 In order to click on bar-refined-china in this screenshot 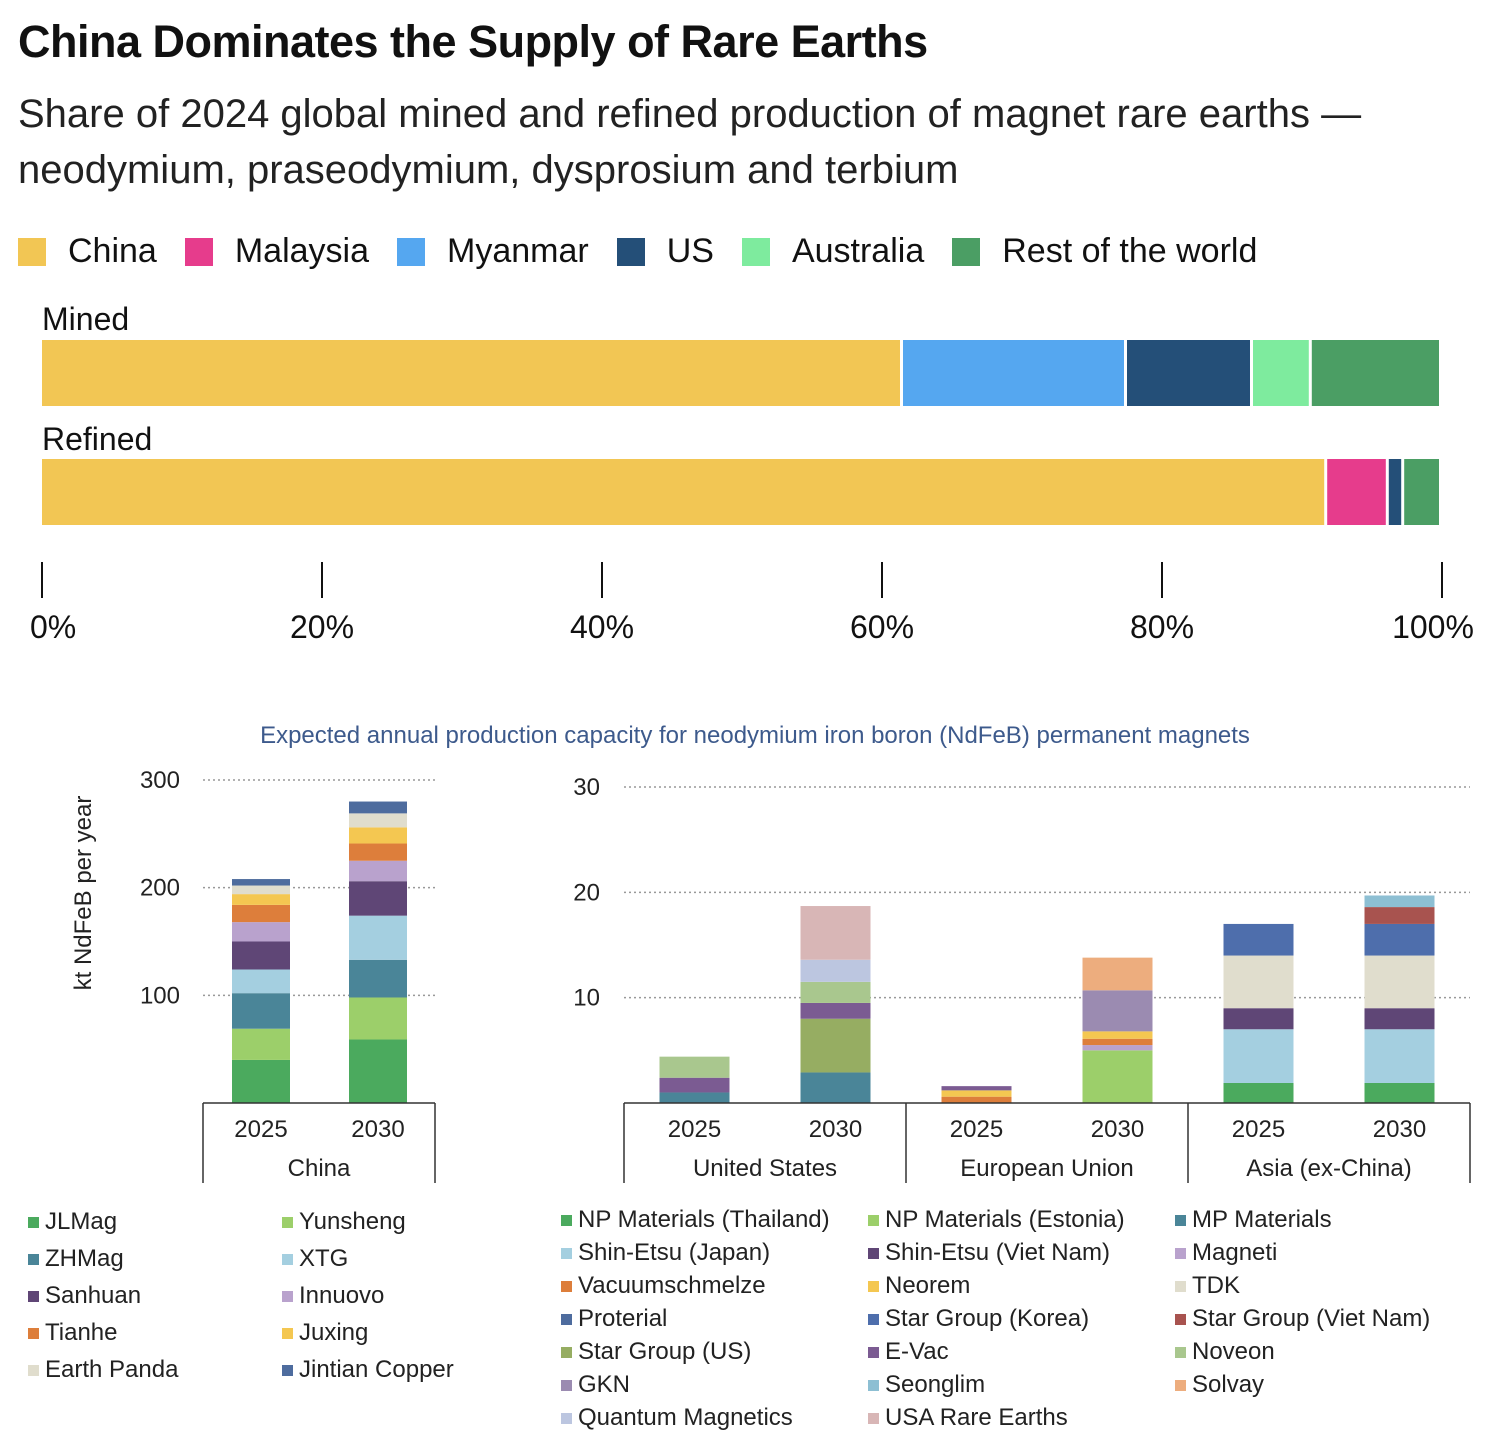, I will do `click(683, 492)`.